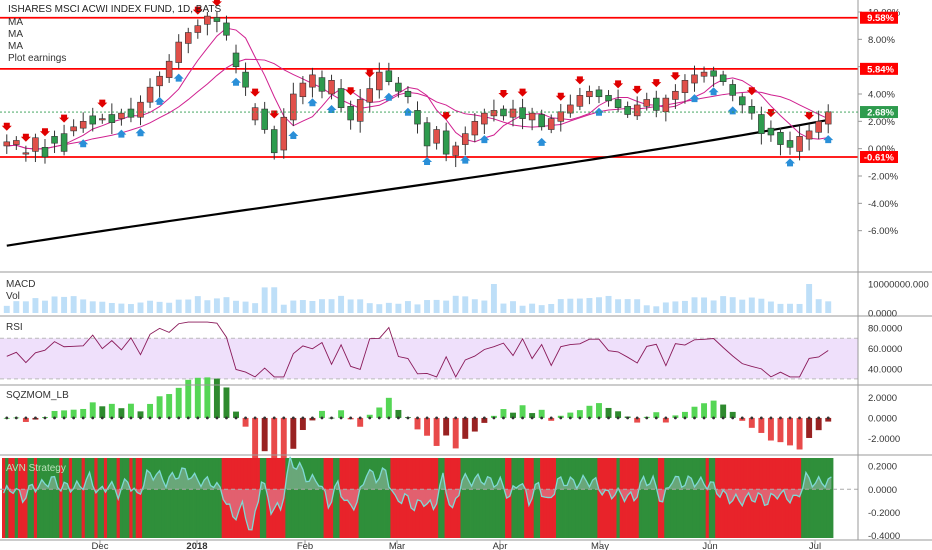 Image resolution: width=932 pixels, height=550 pixels. Describe the element at coordinates (457, 545) in the screenshot. I see `time-axis: Dec 2018 Feb Mar Apr May Jun Jul` at that location.